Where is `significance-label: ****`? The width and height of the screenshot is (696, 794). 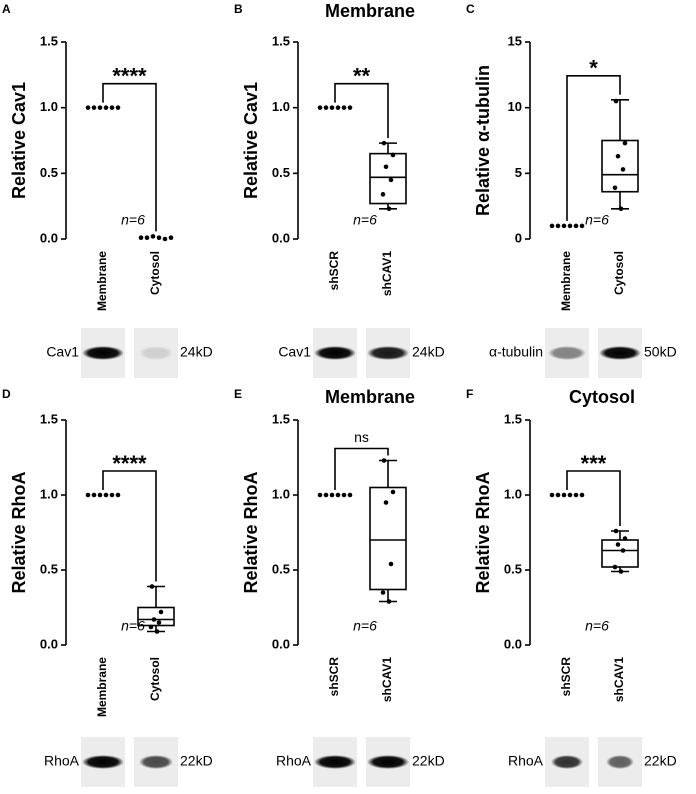 significance-label: **** is located at coordinates (129, 75).